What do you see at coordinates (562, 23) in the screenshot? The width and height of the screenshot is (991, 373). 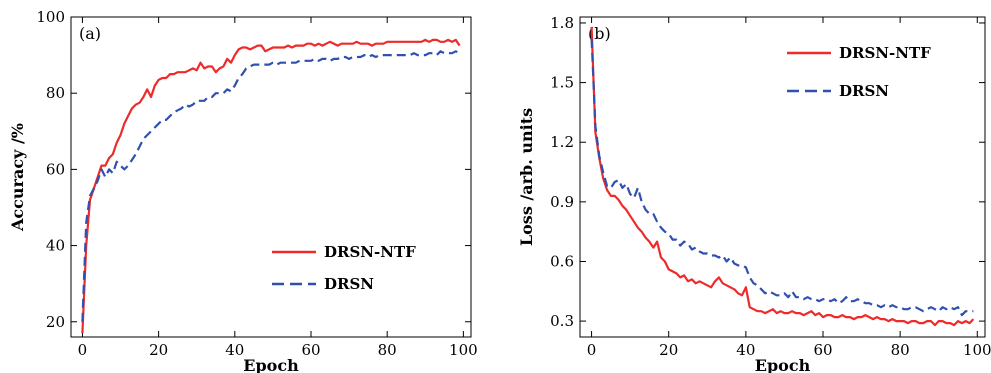 I see `y-tick-label: 1.8` at bounding box center [562, 23].